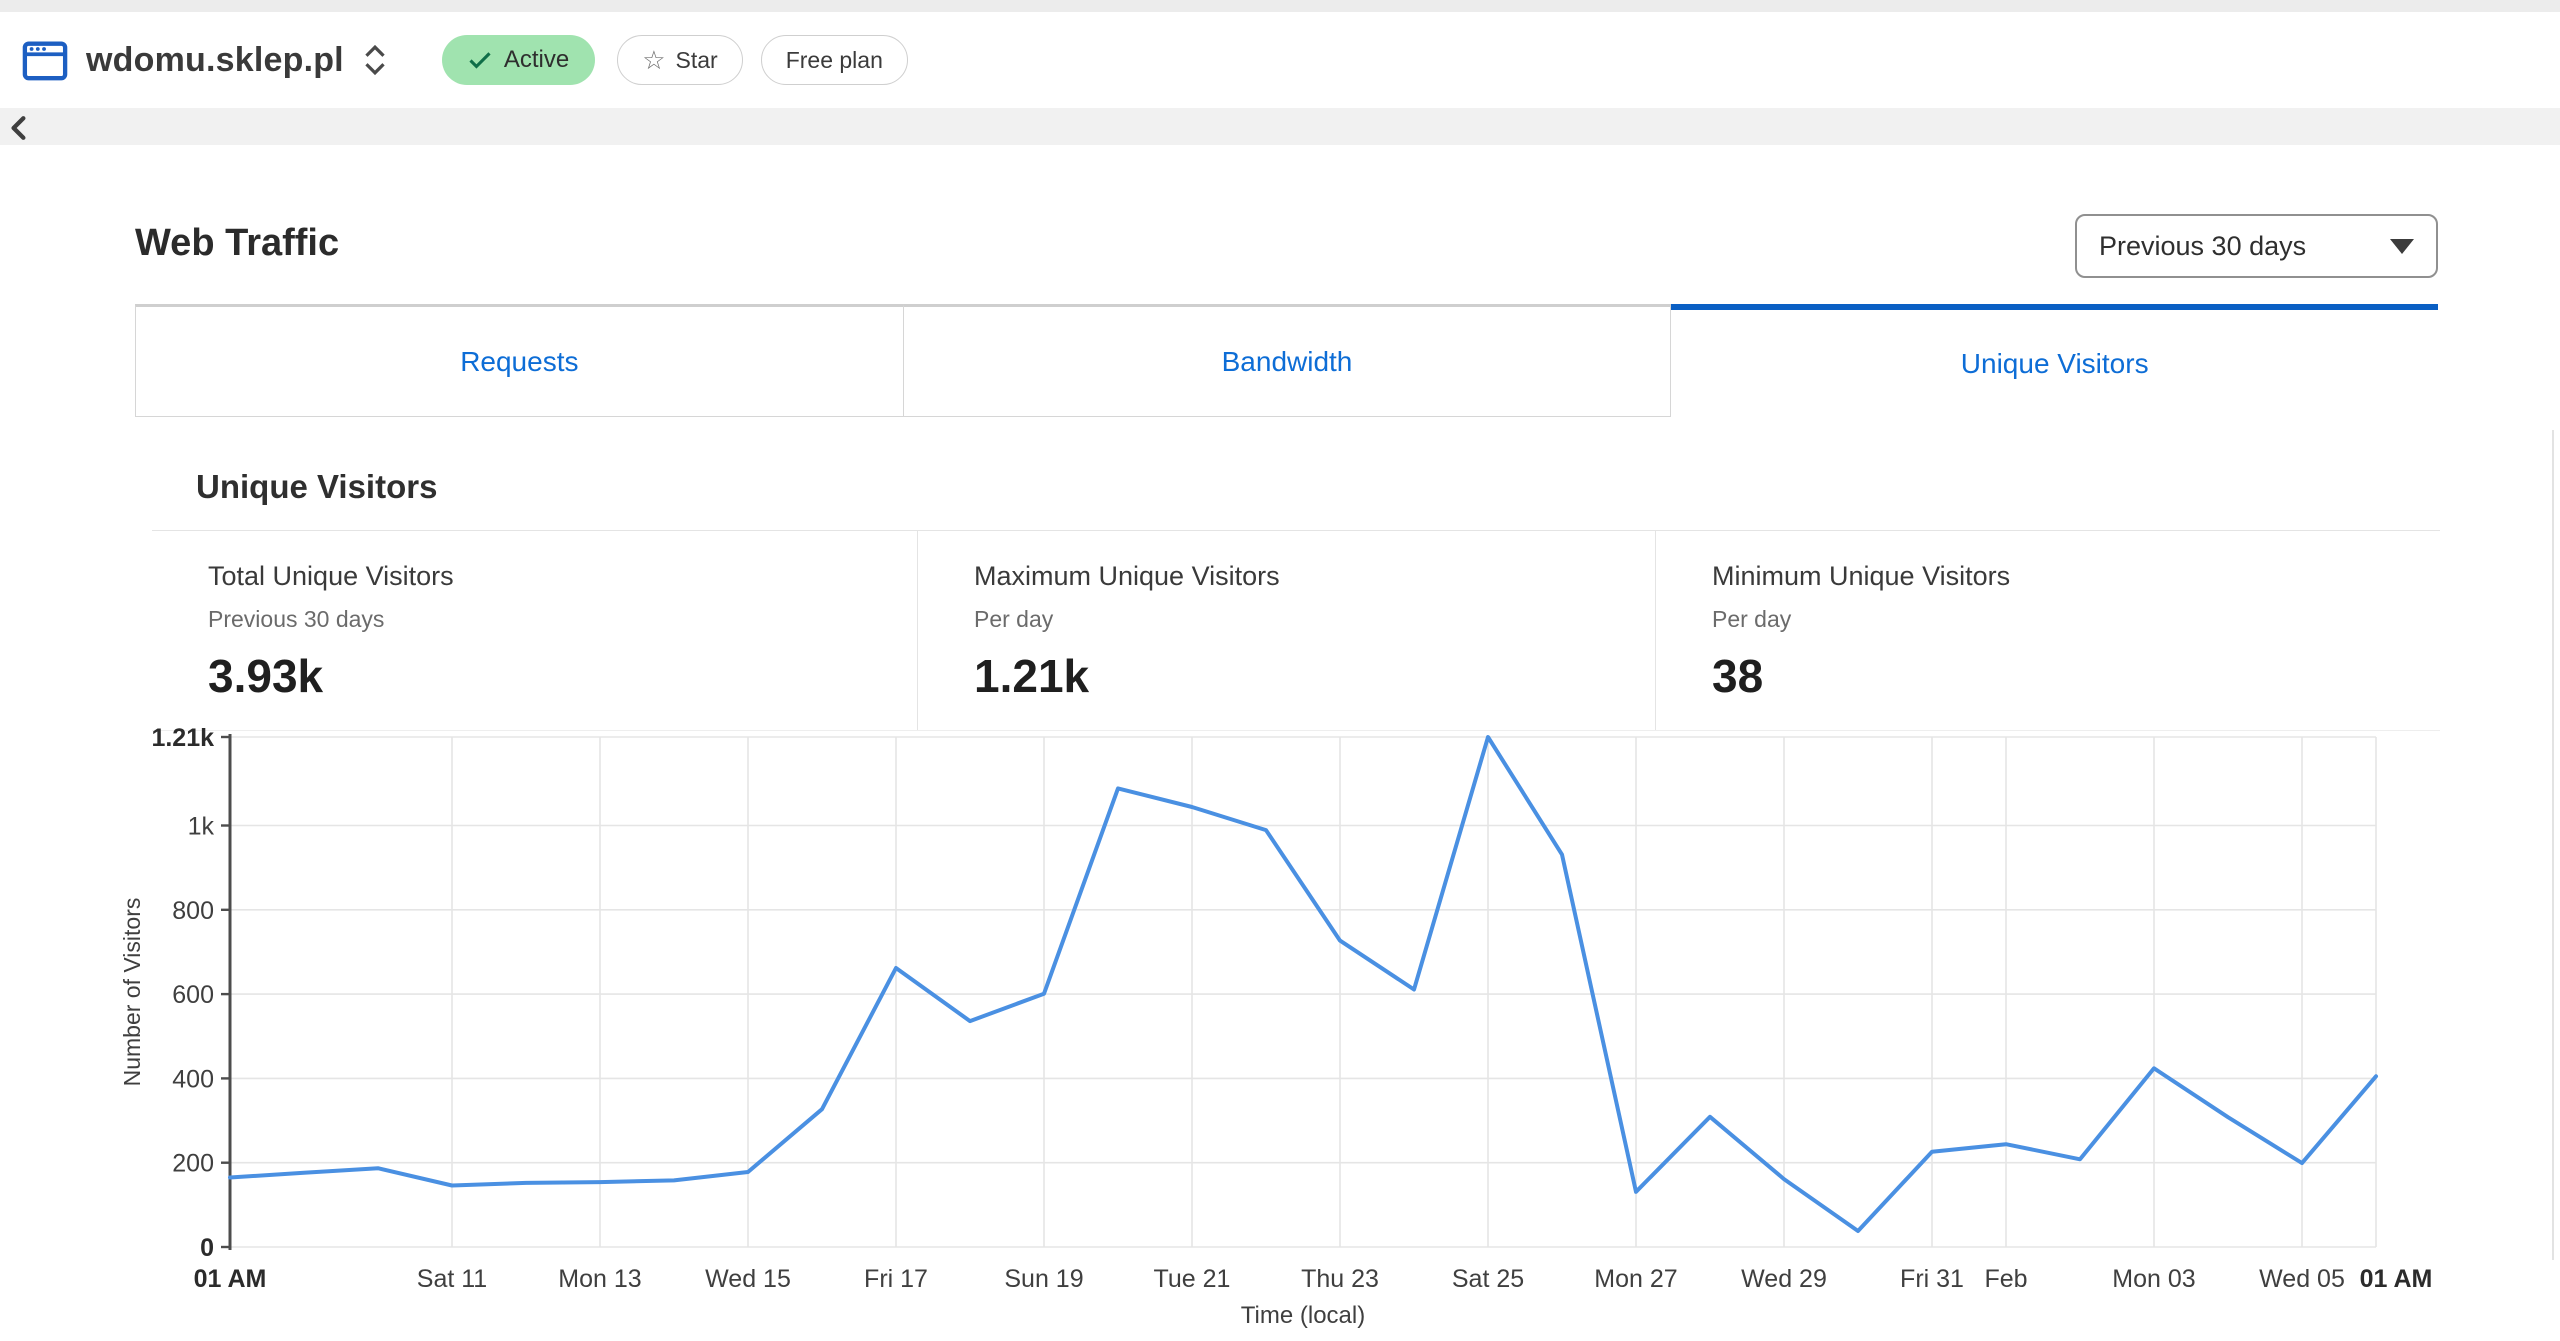  I want to click on svg-text: 1.21k, so click(182, 738).